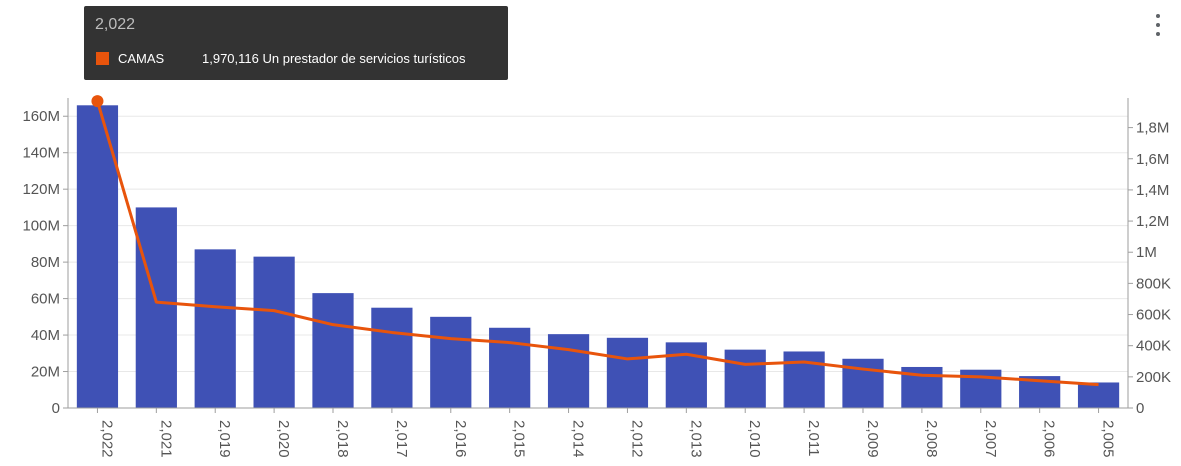 This screenshot has width=1181, height=466. I want to click on line-point-highlighted, so click(97, 101).